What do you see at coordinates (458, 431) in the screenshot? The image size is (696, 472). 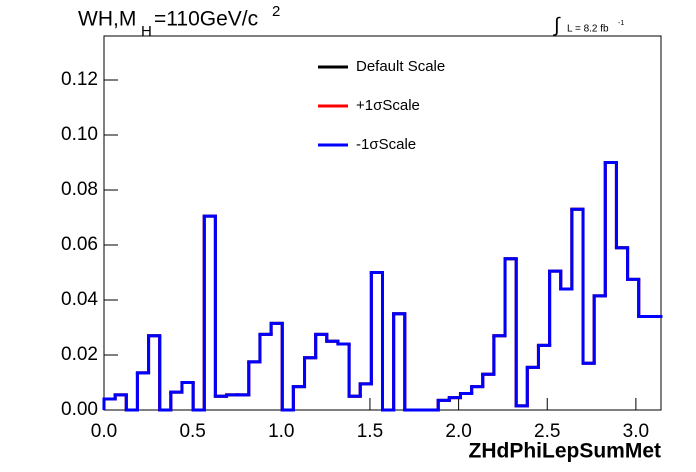 I see `x-tick-label: 2.0` at bounding box center [458, 431].